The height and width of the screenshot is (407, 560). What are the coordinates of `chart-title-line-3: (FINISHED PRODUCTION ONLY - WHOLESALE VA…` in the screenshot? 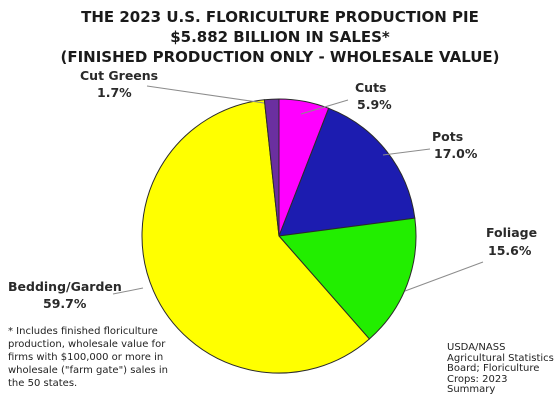 It's located at (279, 57).